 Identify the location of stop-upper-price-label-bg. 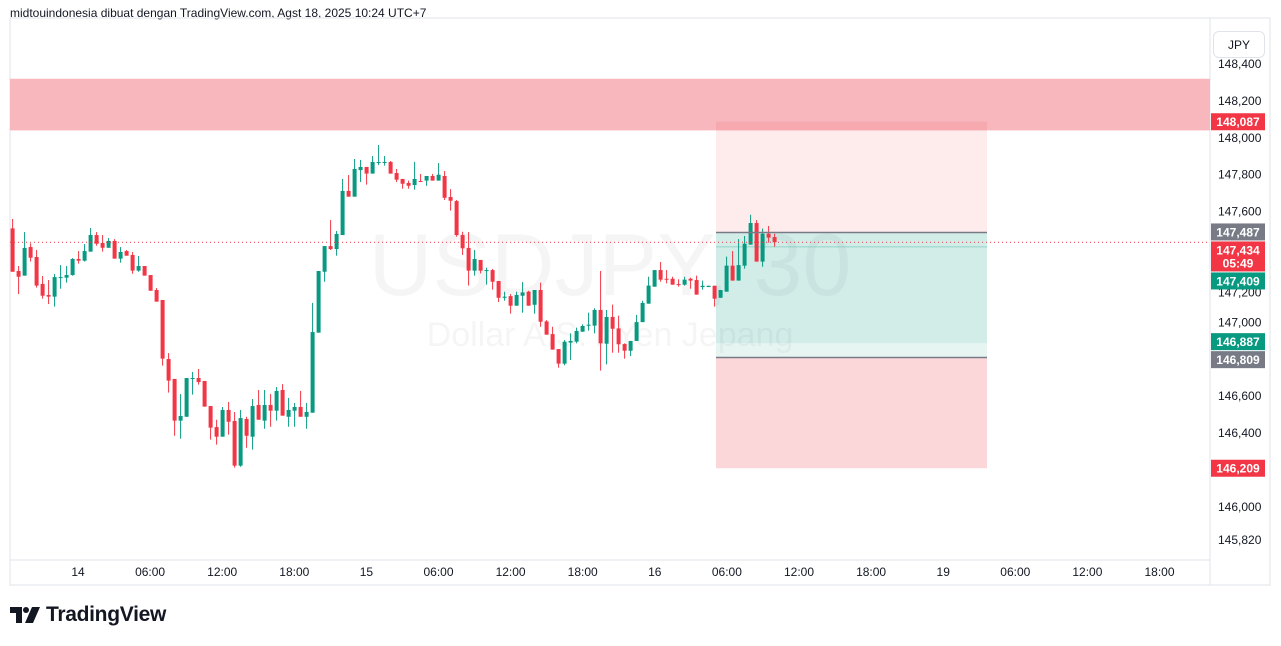
(1238, 122).